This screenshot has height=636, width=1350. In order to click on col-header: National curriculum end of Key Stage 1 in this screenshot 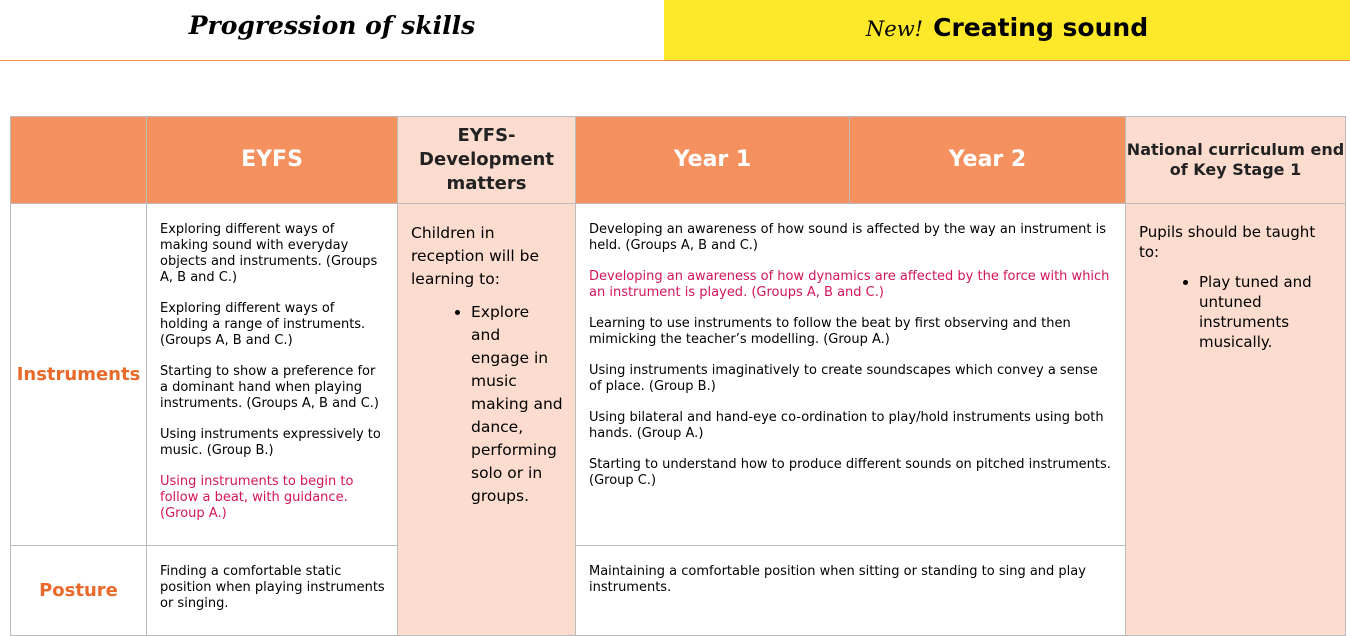, I will do `click(1235, 160)`.